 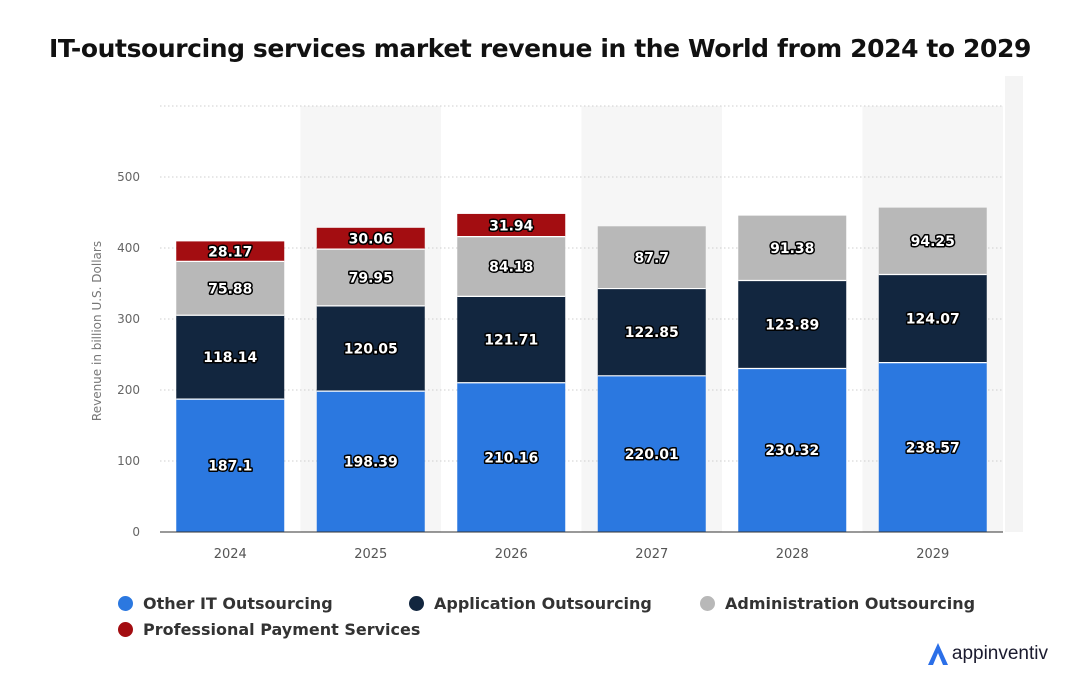 What do you see at coordinates (792, 554) in the screenshot?
I see `x-tick-label: 2028` at bounding box center [792, 554].